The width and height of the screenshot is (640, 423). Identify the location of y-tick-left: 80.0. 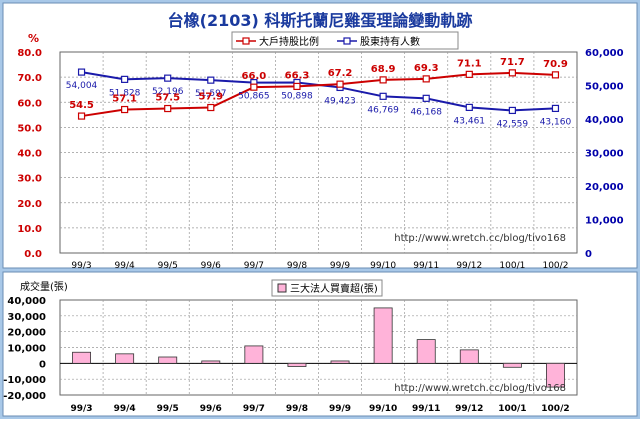
(29, 53).